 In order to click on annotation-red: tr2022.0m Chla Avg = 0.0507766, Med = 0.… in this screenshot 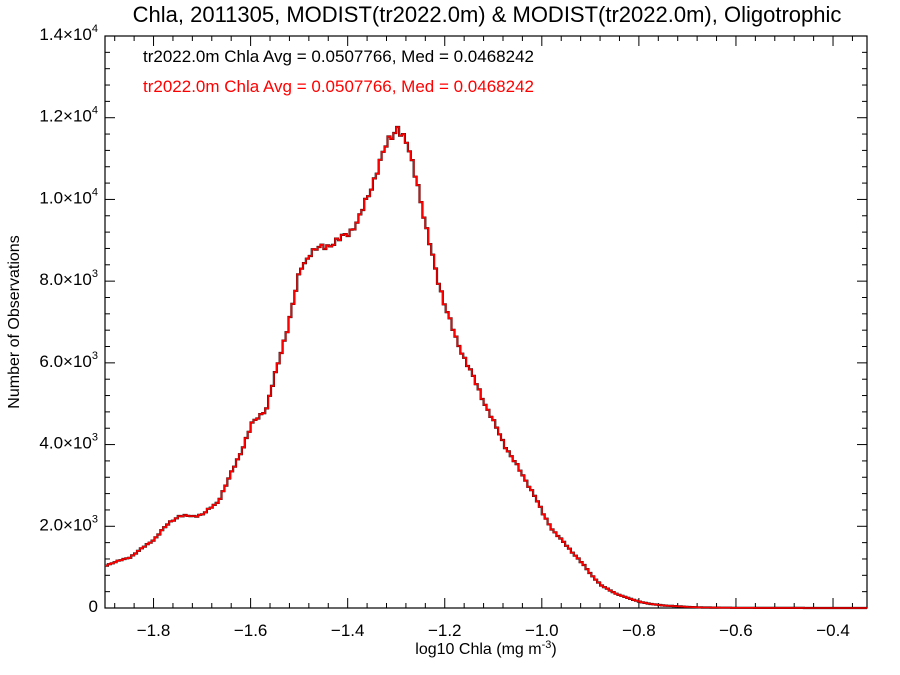, I will do `click(338, 86)`.